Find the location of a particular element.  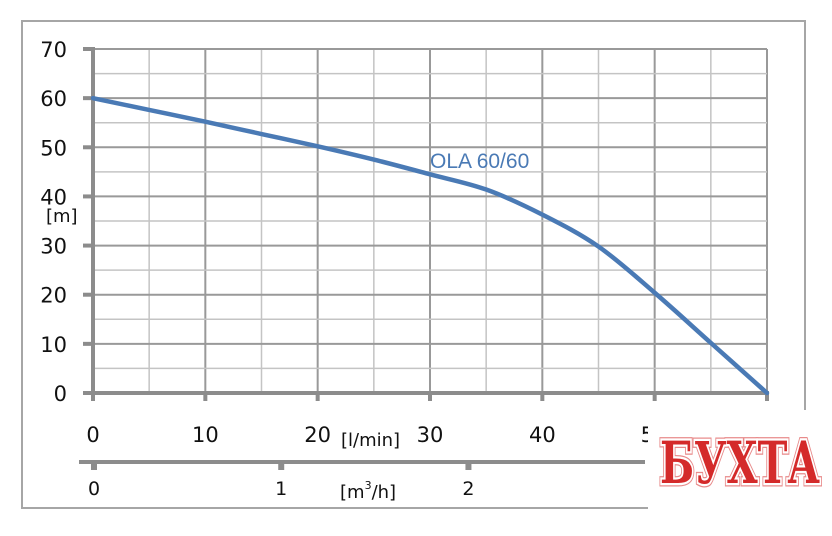

x-tick-label: 20 is located at coordinates (317, 435).